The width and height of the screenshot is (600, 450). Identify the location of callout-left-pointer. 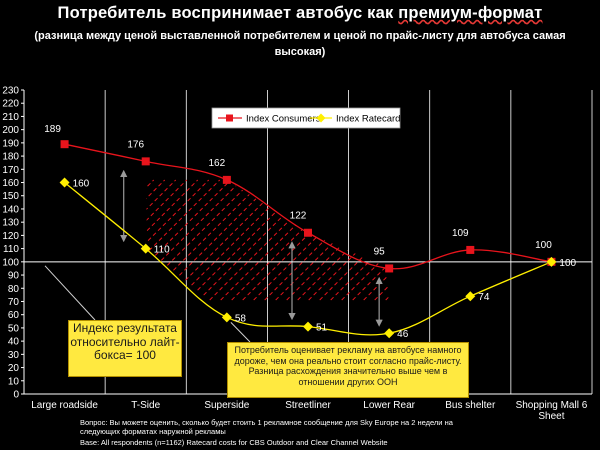
(70, 293).